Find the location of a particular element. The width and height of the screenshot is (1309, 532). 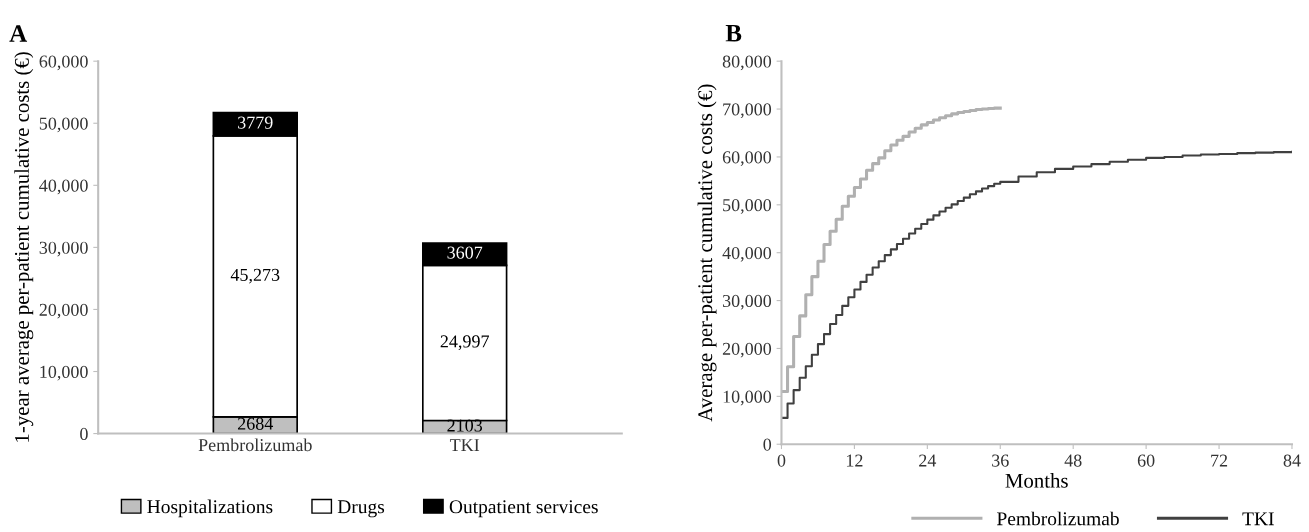

y-axis-title: 1-year average per-patient cumulative costs (€) is located at coordinates (24, 247).